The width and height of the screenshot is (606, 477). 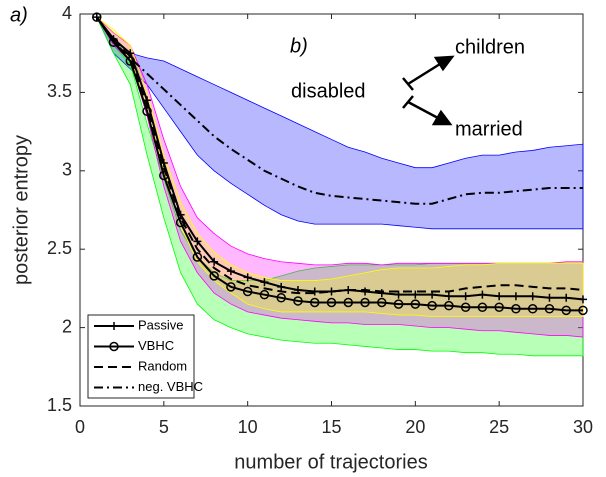 What do you see at coordinates (330, 462) in the screenshot?
I see `x-axis-label: number of trajectories` at bounding box center [330, 462].